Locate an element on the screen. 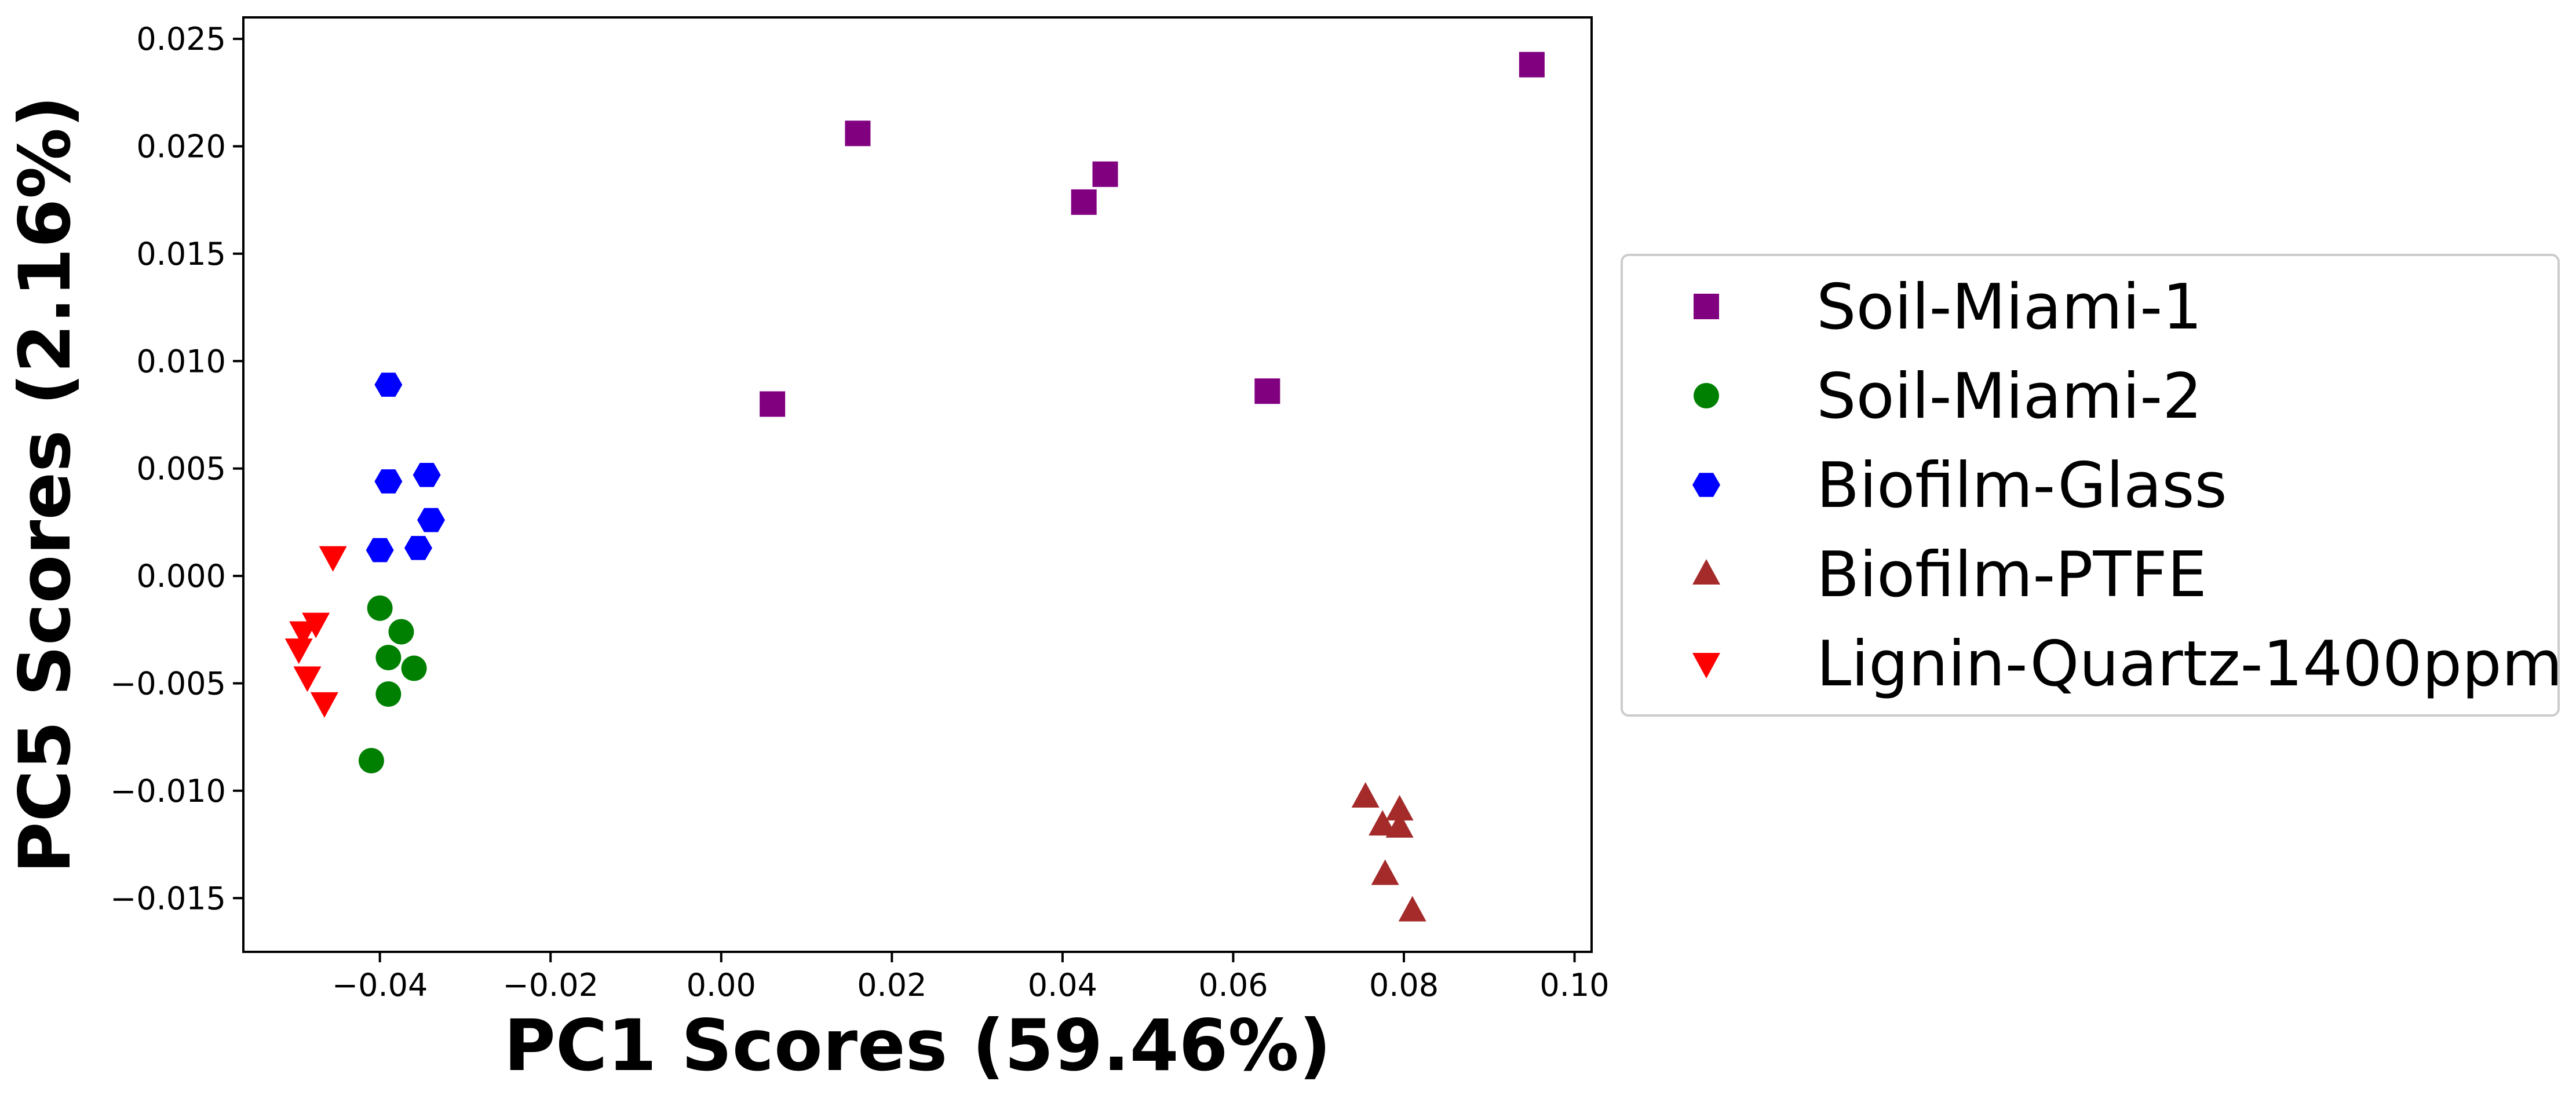  x-tick-label: 0.00 is located at coordinates (721, 985).